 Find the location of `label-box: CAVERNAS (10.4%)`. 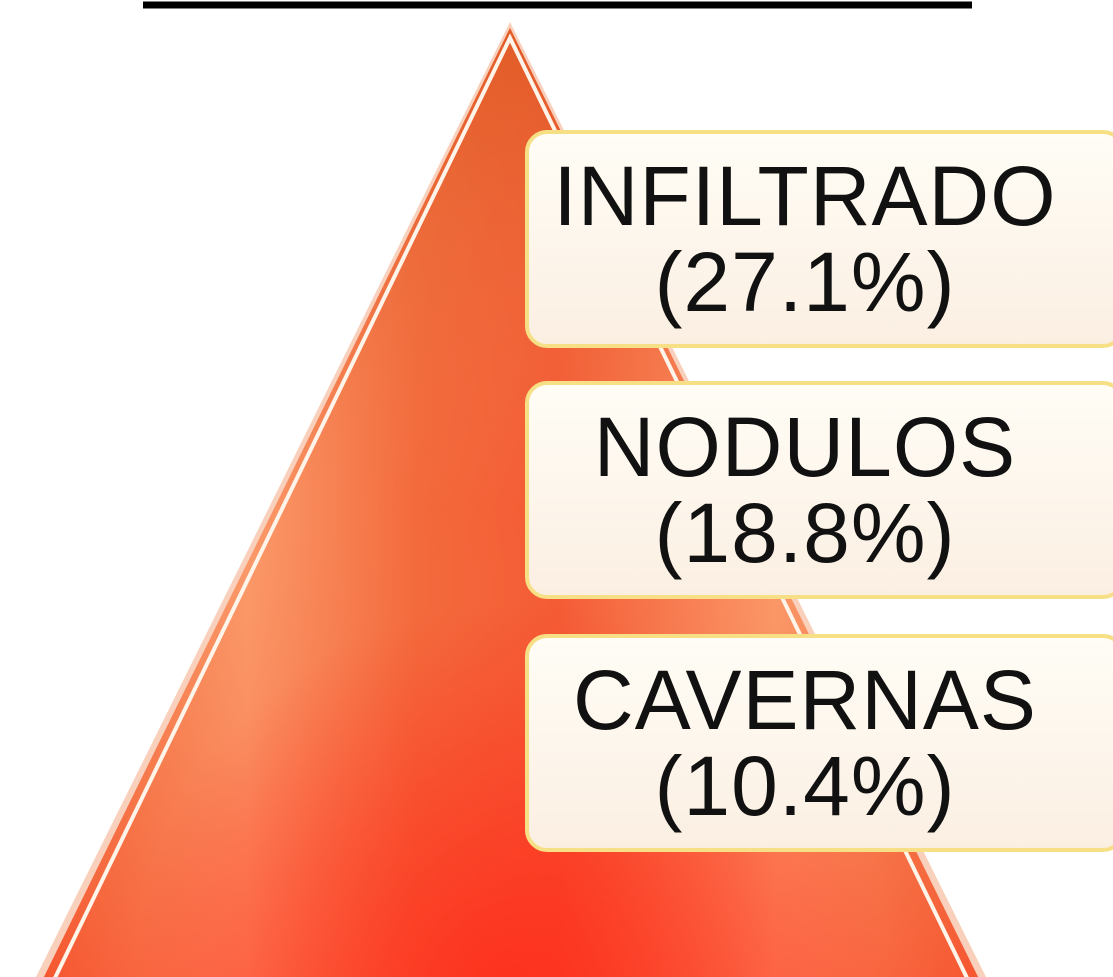

label-box: CAVERNAS (10.4%) is located at coordinates (819, 743).